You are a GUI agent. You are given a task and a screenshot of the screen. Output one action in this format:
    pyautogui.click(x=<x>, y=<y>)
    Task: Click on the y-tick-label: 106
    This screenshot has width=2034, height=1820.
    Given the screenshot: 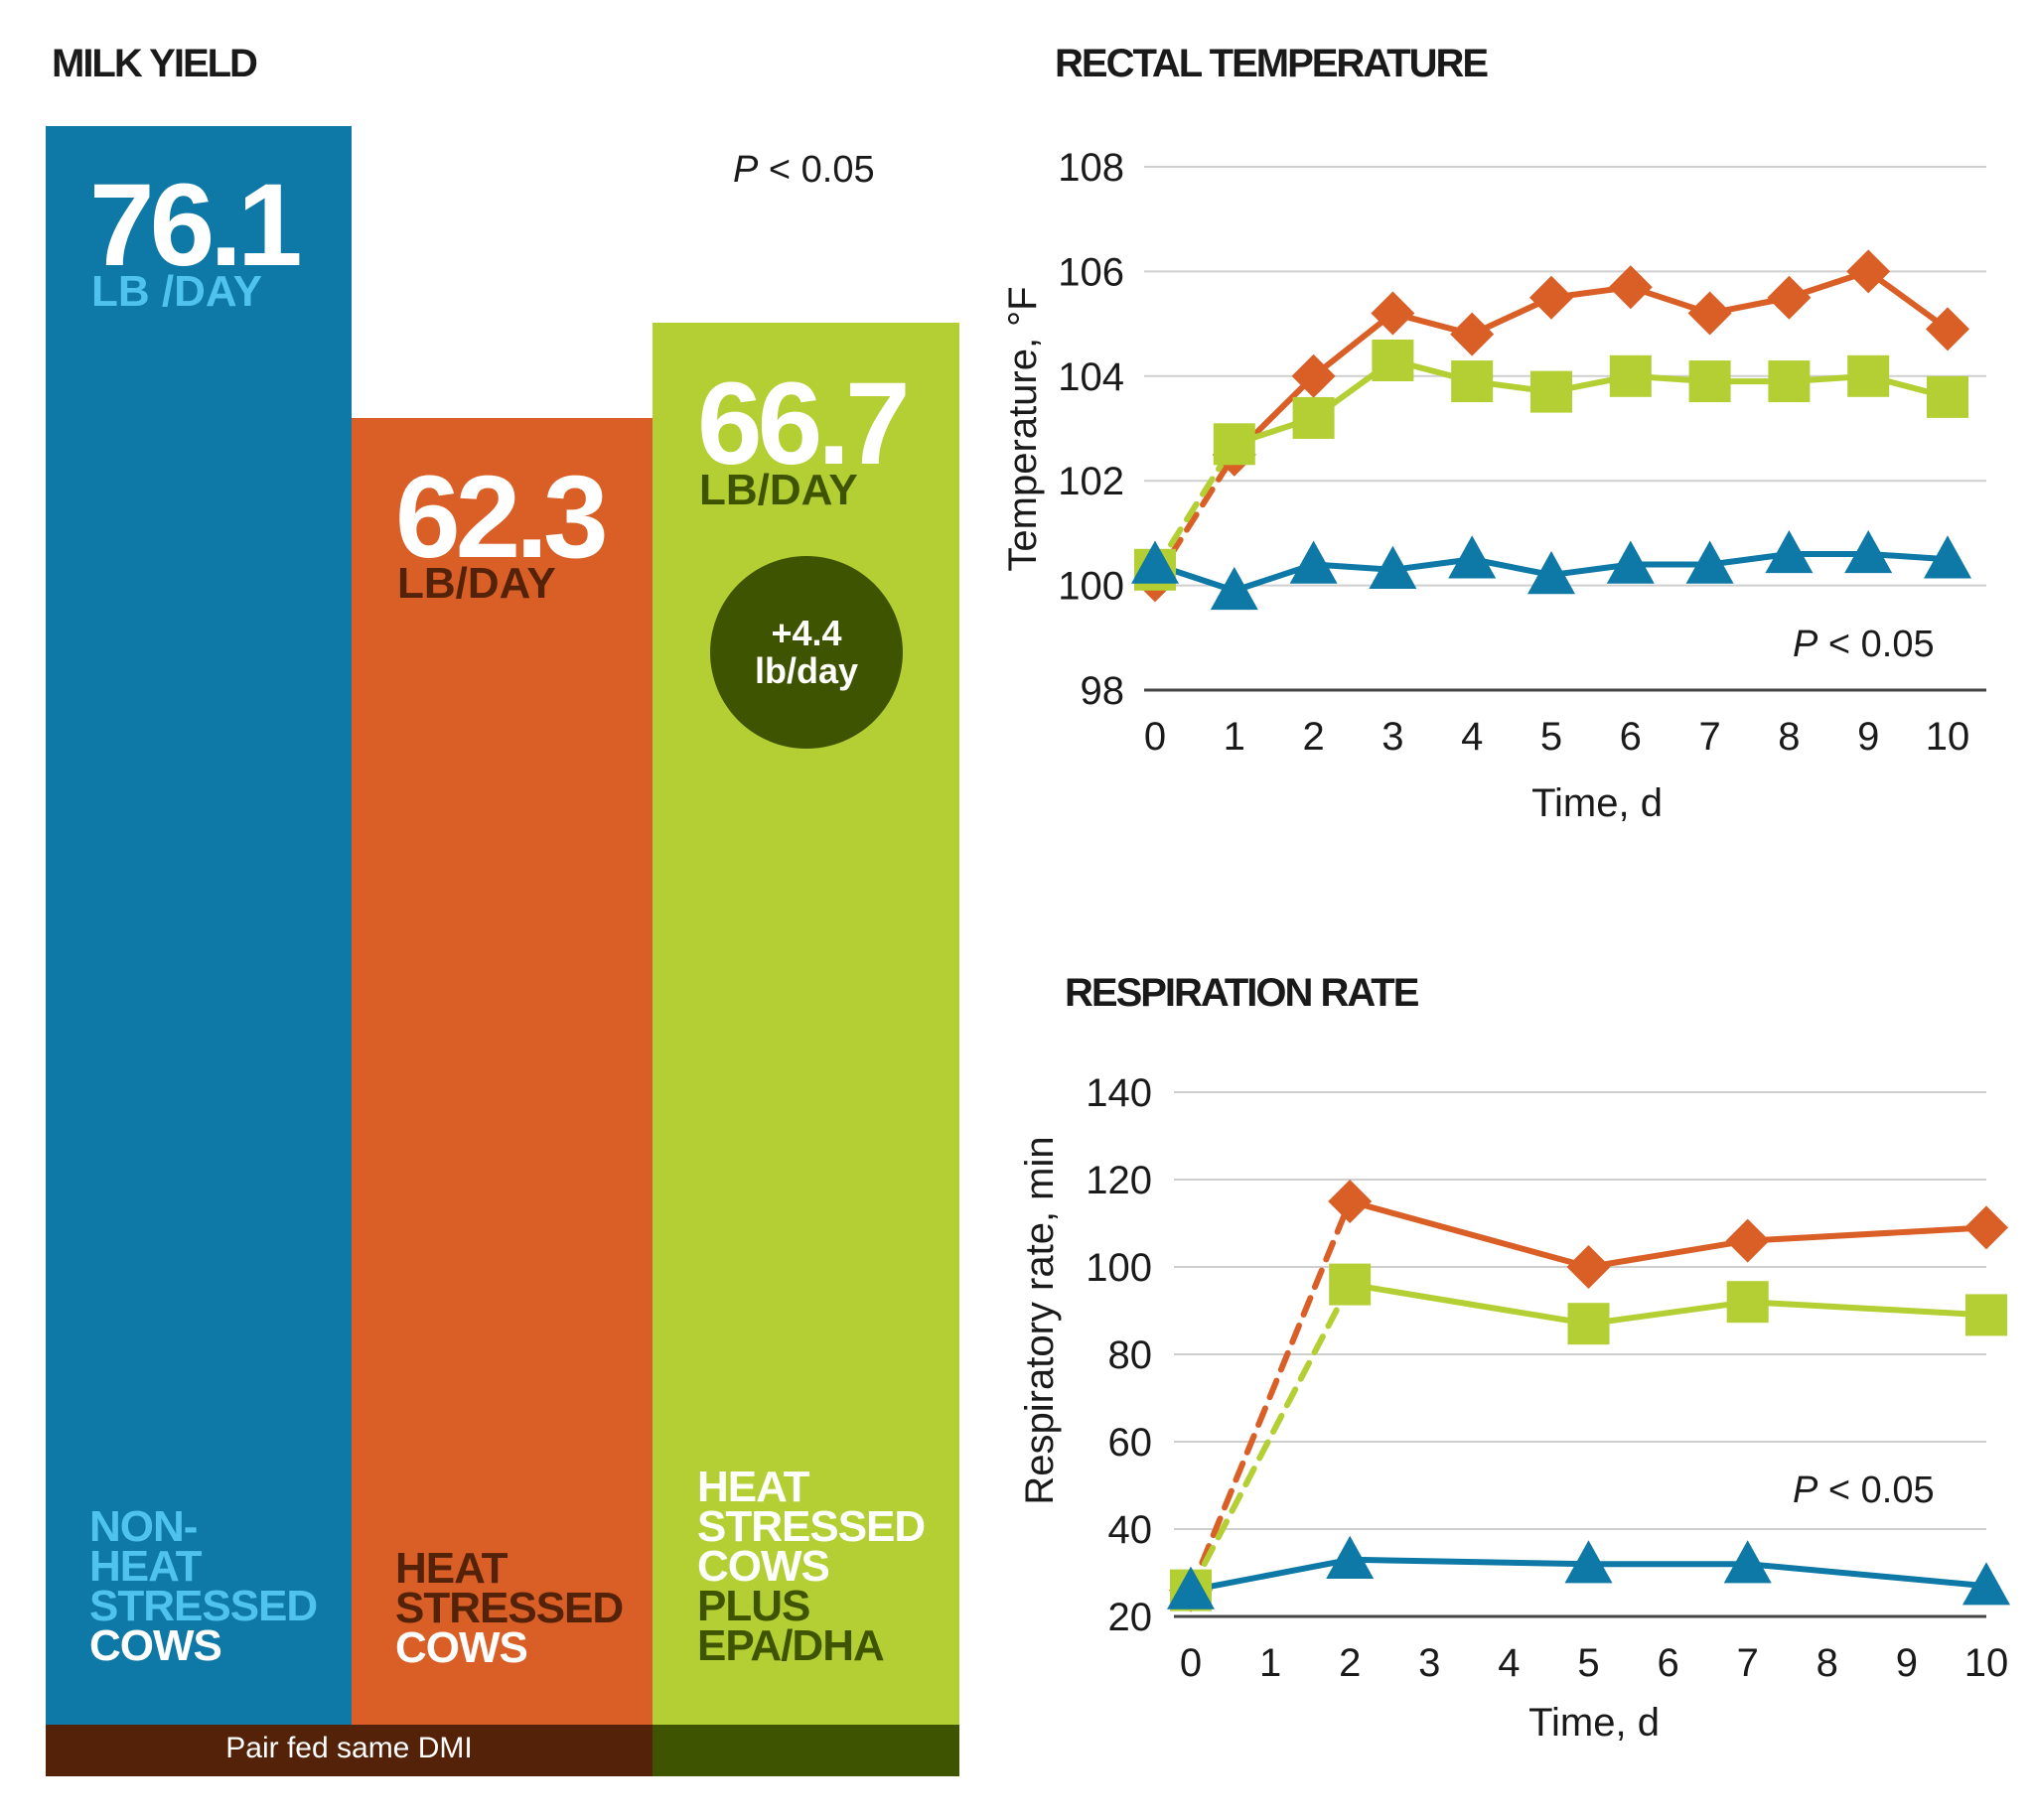 What is the action you would take?
    pyautogui.click(x=1091, y=272)
    